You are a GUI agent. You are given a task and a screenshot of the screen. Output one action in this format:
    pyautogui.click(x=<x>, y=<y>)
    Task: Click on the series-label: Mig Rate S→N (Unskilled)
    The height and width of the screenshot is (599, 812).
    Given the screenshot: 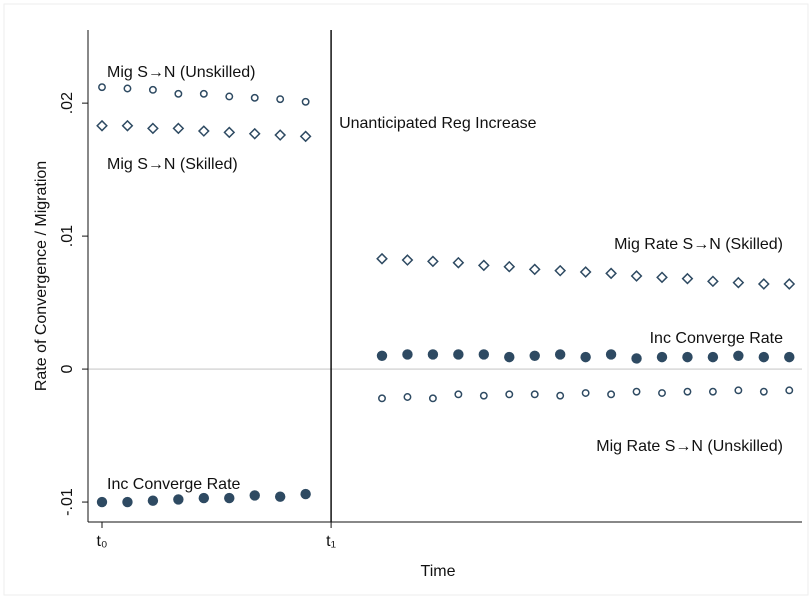 What is the action you would take?
    pyautogui.click(x=689, y=446)
    